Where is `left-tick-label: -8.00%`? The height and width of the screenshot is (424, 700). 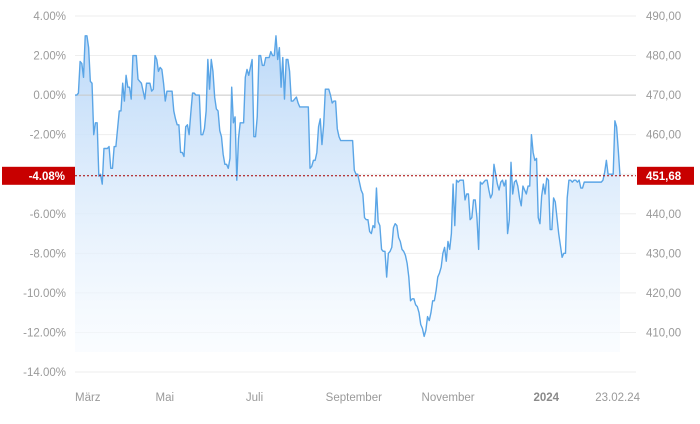 left-tick-label: -8.00% is located at coordinates (48, 254).